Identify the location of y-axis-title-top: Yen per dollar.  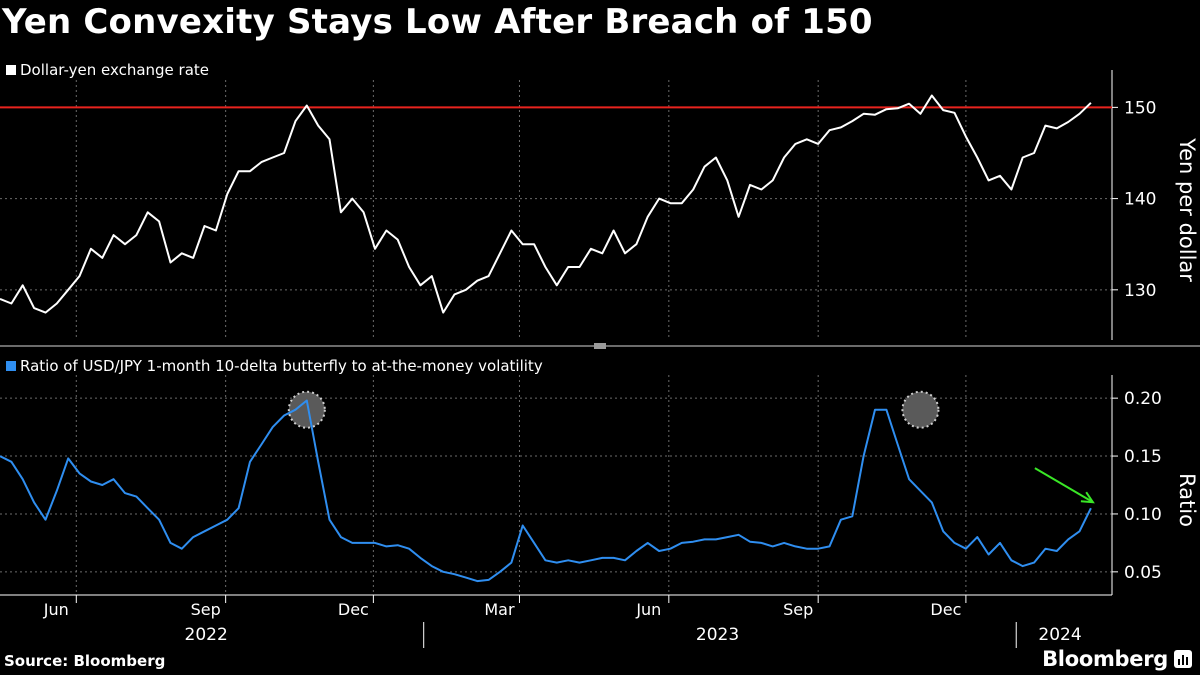
(1187, 209).